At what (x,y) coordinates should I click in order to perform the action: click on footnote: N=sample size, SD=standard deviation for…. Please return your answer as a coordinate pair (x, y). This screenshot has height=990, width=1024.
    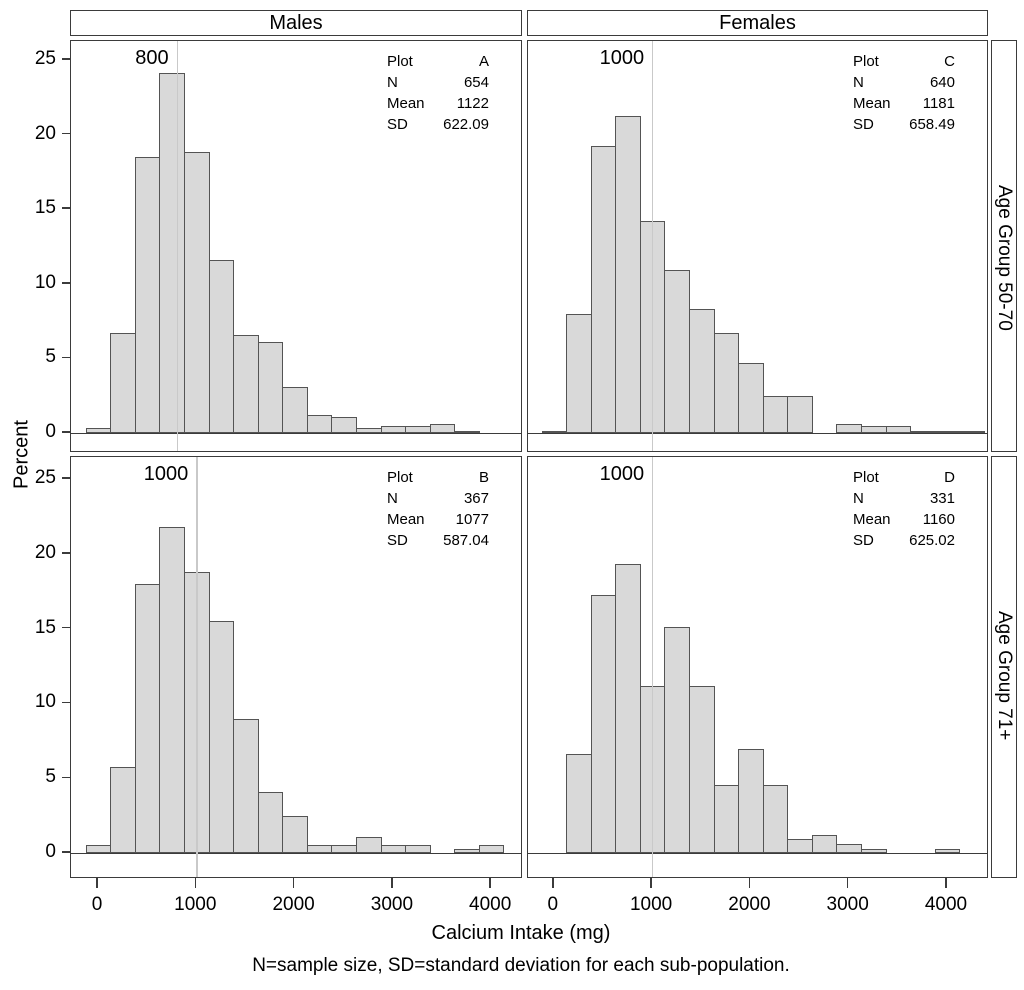
    Looking at the image, I should click on (521, 965).